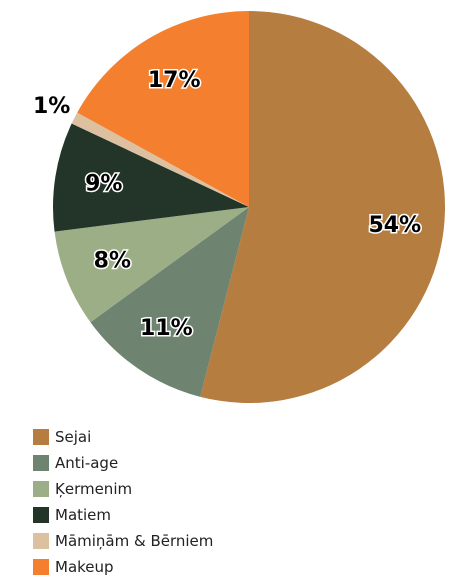 The width and height of the screenshot is (450, 578). What do you see at coordinates (103, 184) in the screenshot?
I see `data-label: 9%` at bounding box center [103, 184].